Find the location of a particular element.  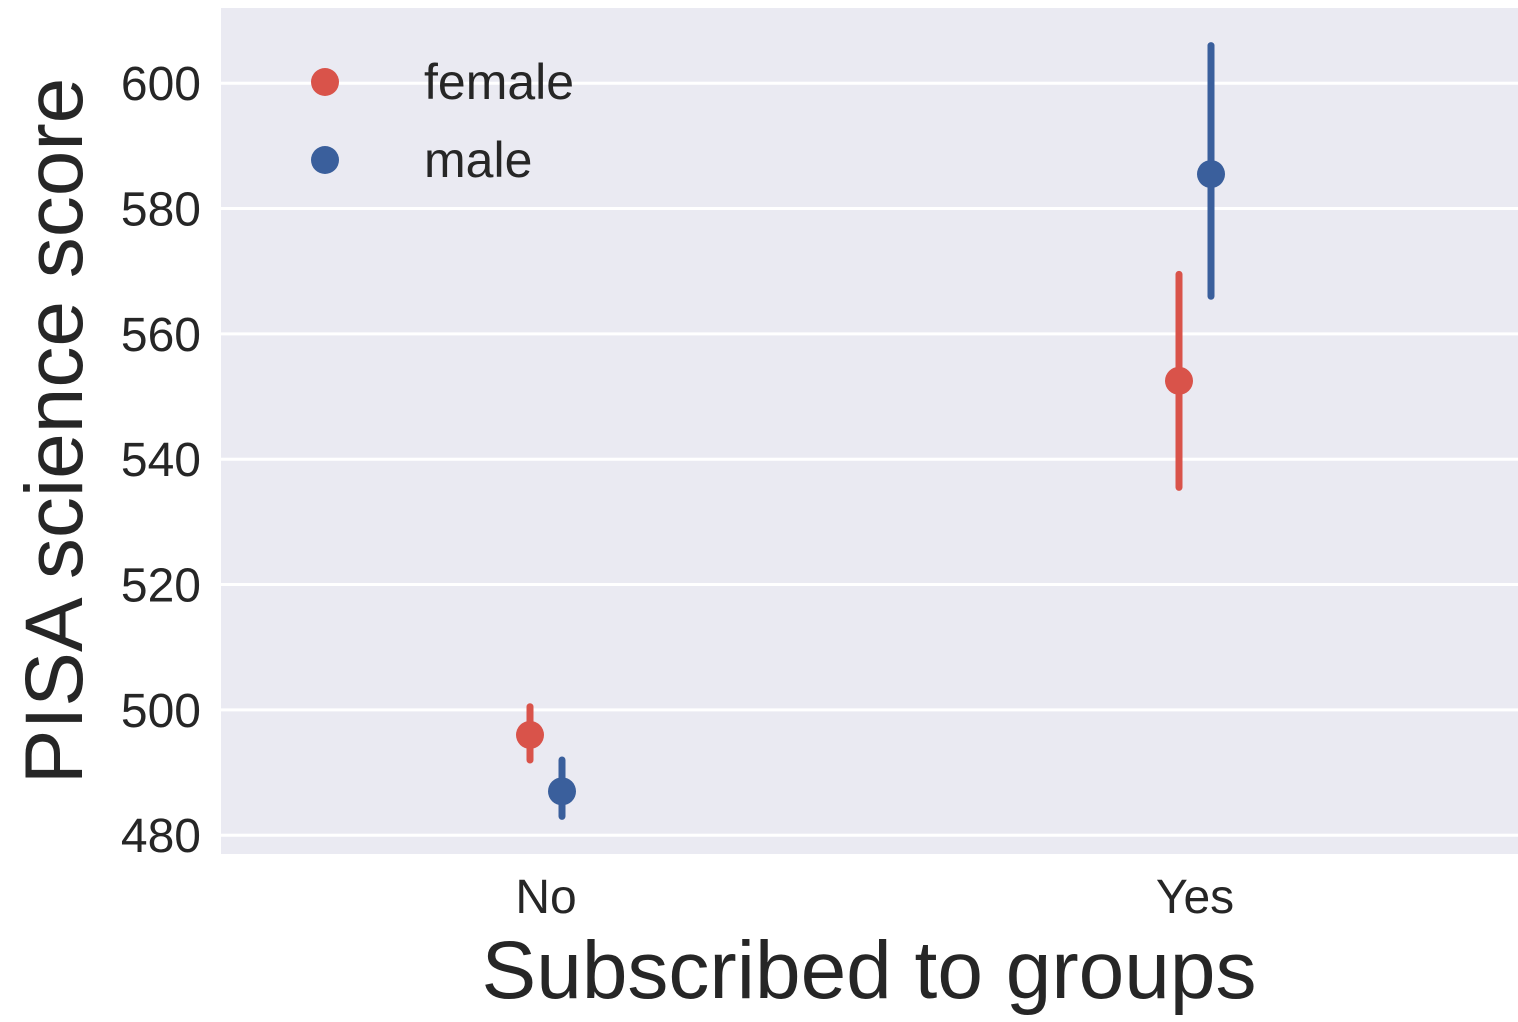

legend-marker-male is located at coordinates (325, 160).